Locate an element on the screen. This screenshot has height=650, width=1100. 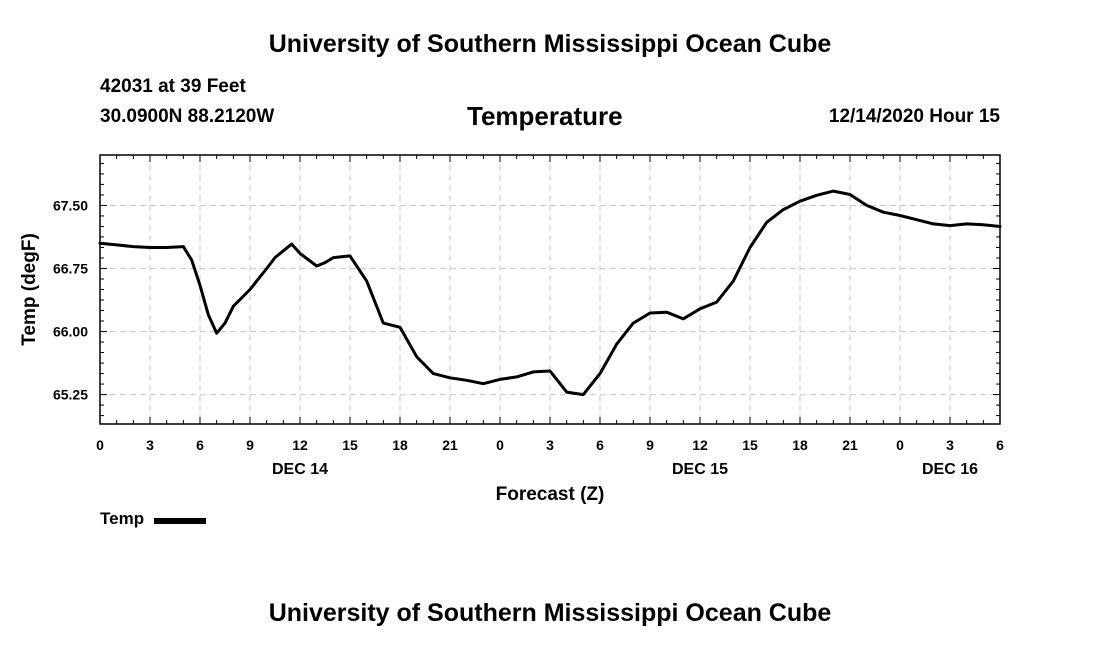
x-tick-label-13: 15 is located at coordinates (750, 445).